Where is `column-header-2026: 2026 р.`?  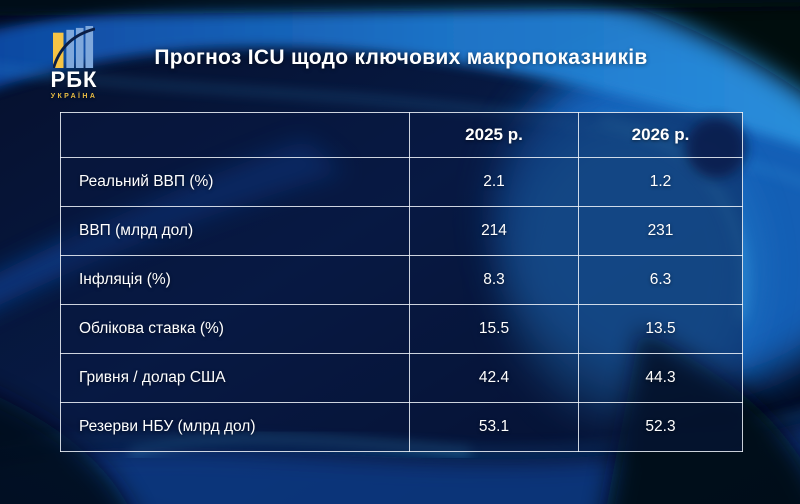 column-header-2026: 2026 р. is located at coordinates (660, 135).